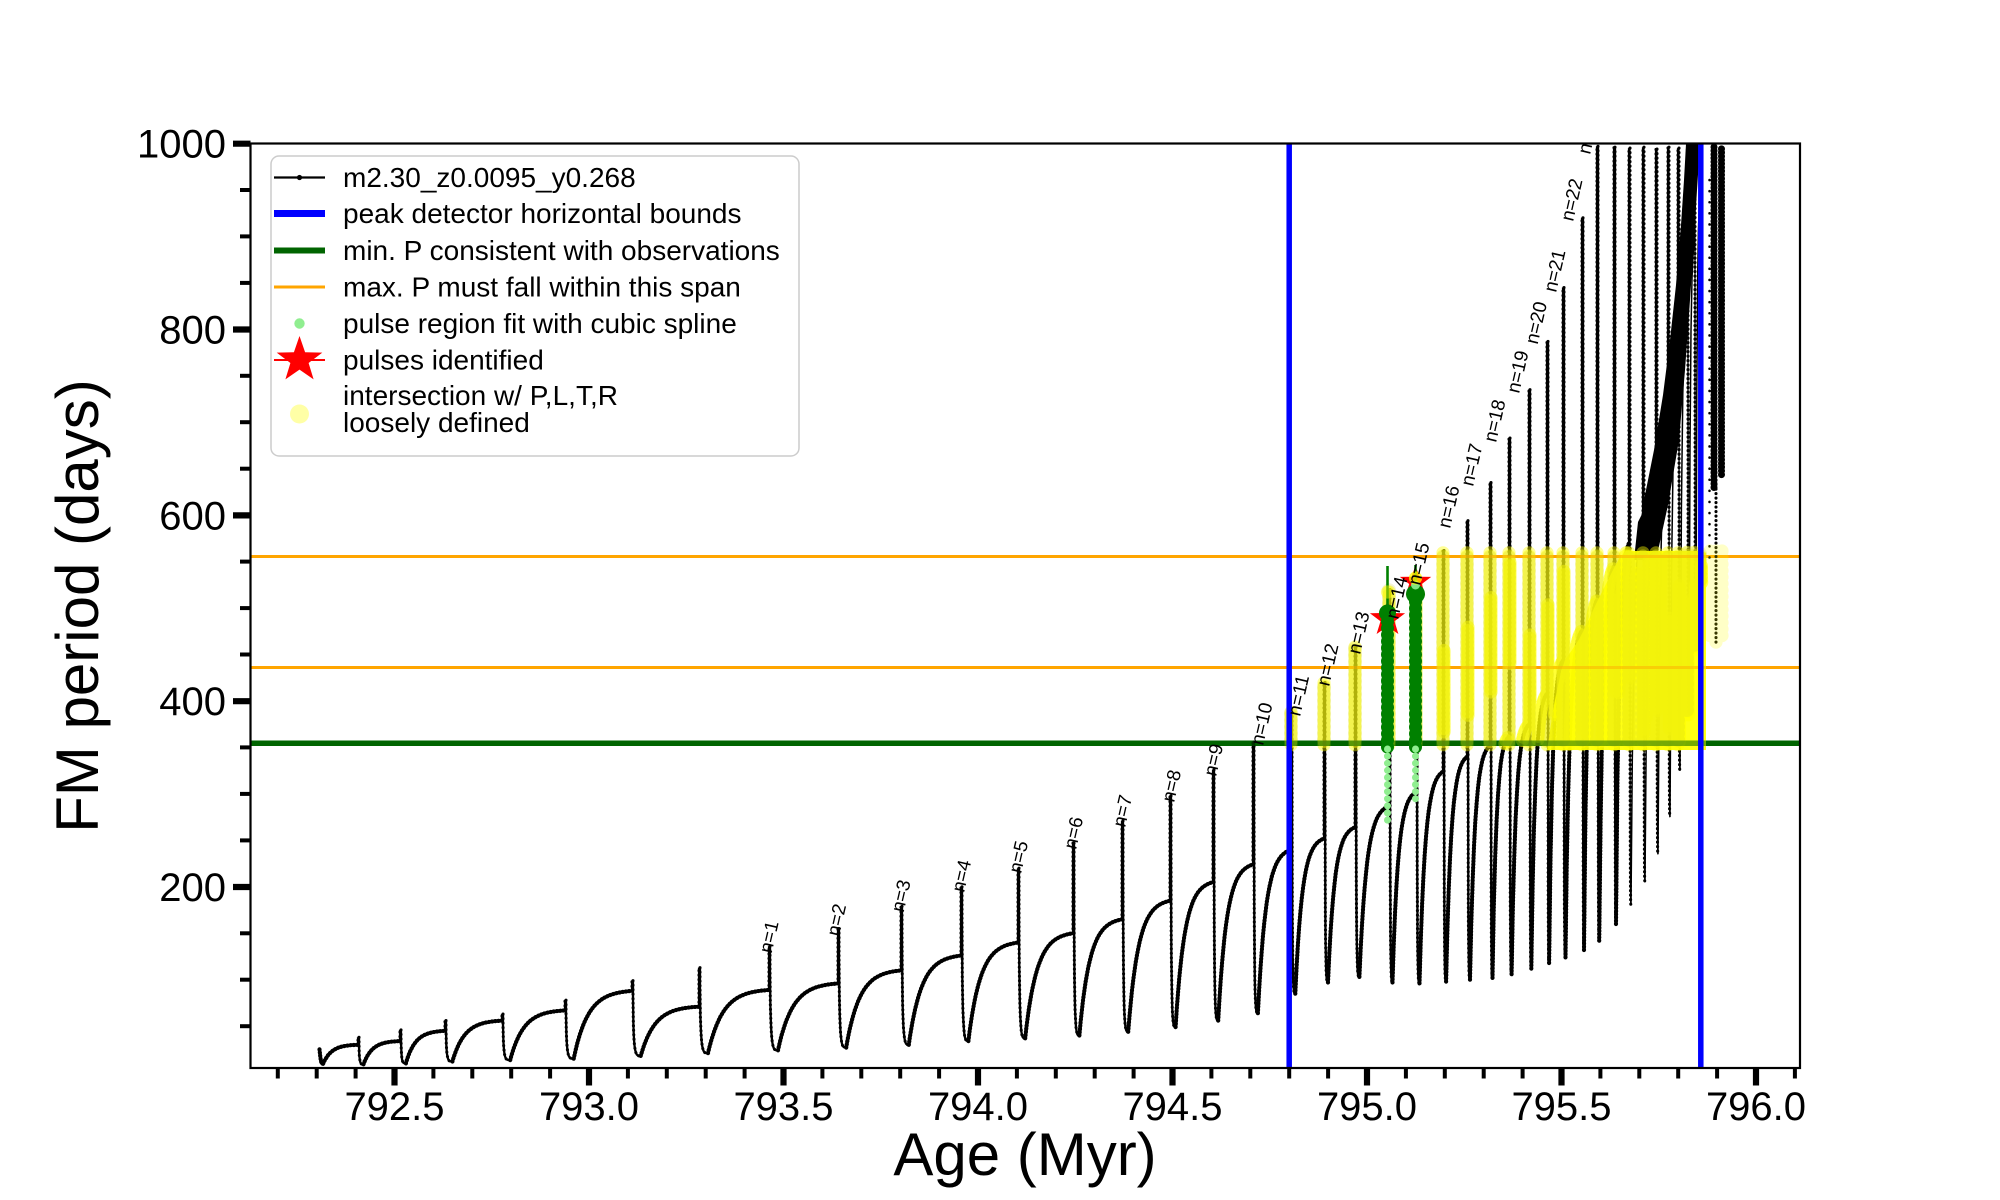  What do you see at coordinates (1561, 1107) in the screenshot?
I see `svg-text: 795.5` at bounding box center [1561, 1107].